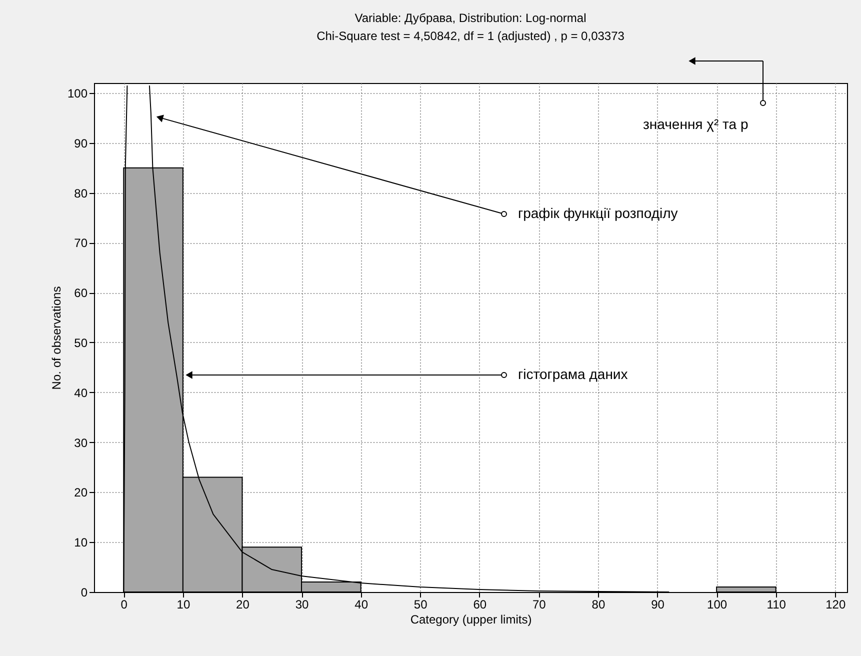  Describe the element at coordinates (81, 343) in the screenshot. I see `y-tick-label: 50` at that location.